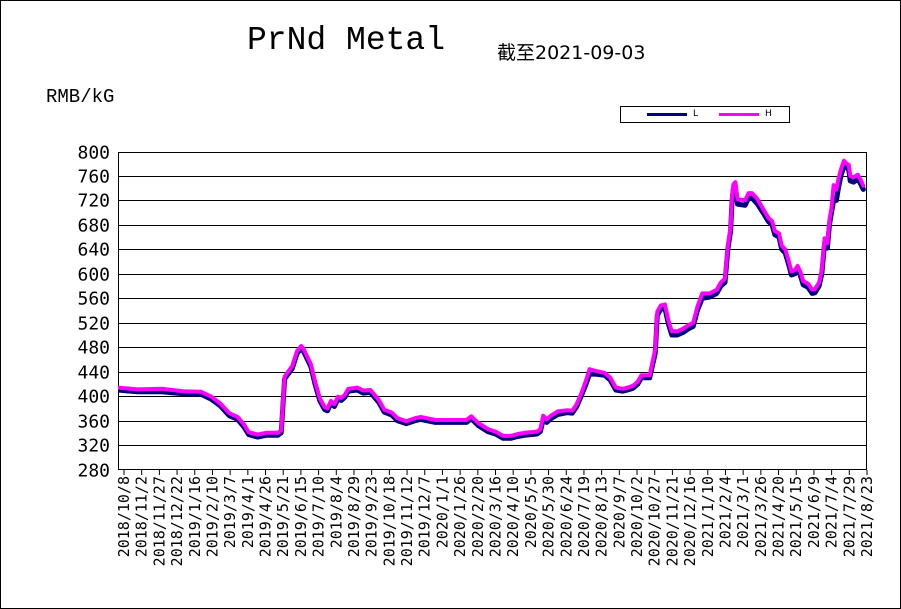 The width and height of the screenshot is (901, 609). Describe the element at coordinates (248, 512) in the screenshot. I see `x-tick-label-7: 2019/4/1` at that location.